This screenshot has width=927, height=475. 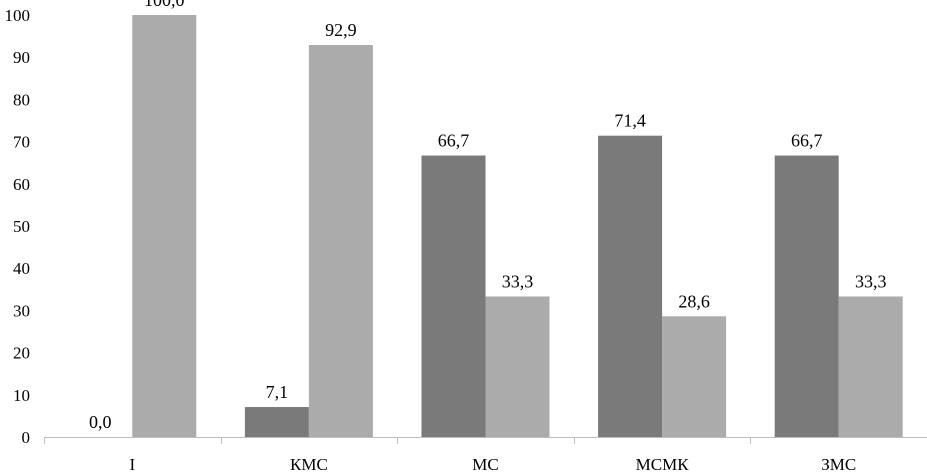 I want to click on y-tick-label: 60, so click(x=21, y=184).